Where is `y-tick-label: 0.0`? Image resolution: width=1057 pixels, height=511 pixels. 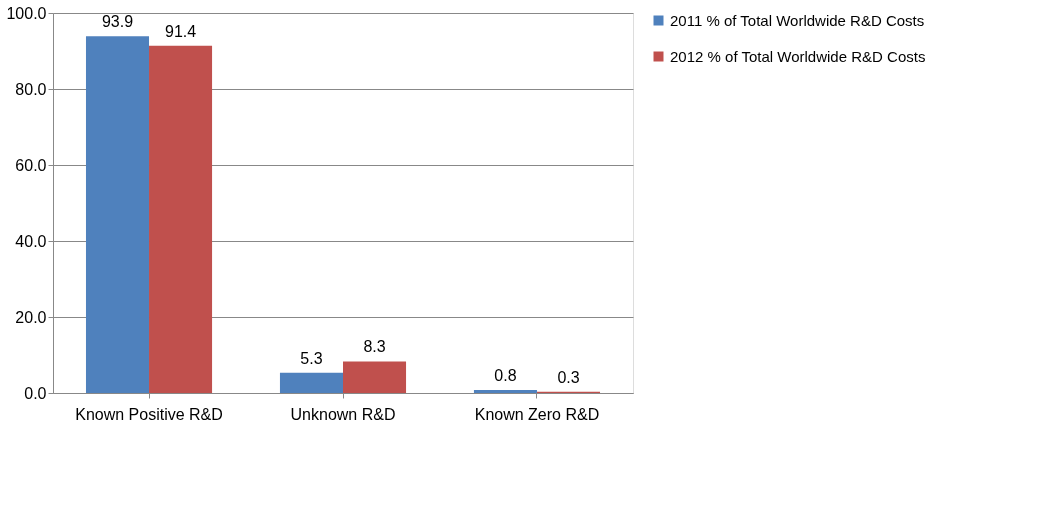
y-tick-label: 0.0 is located at coordinates (35, 393).